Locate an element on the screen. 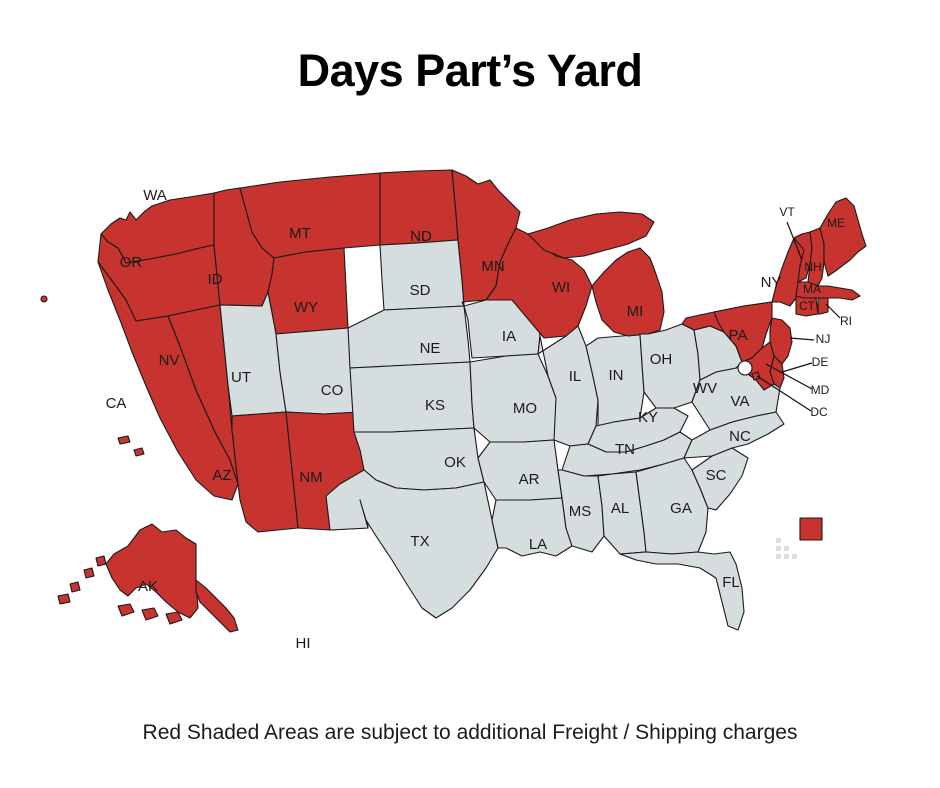 This screenshot has height=788, width=940. state-shape-FL is located at coordinates (682, 591).